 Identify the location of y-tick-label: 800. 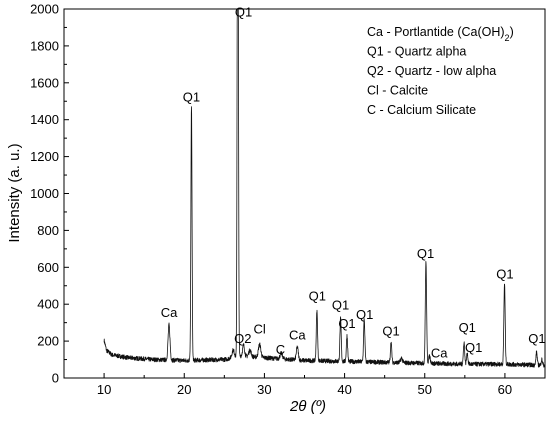
(48, 230).